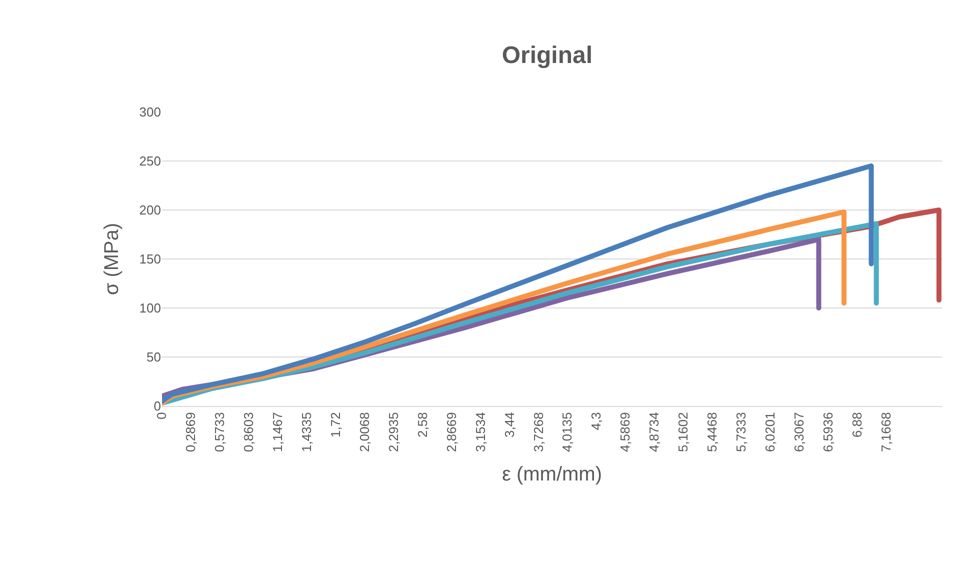 Image resolution: width=960 pixels, height=579 pixels. Describe the element at coordinates (220, 432) in the screenshot. I see `x-tick-label: 0,5733` at that location.